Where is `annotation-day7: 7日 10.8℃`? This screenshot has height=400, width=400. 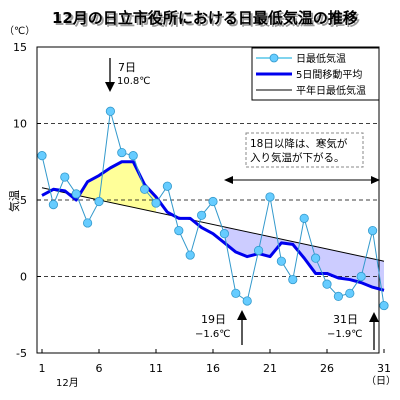 annotation-day7: 7日 10.8℃ is located at coordinates (128, 75).